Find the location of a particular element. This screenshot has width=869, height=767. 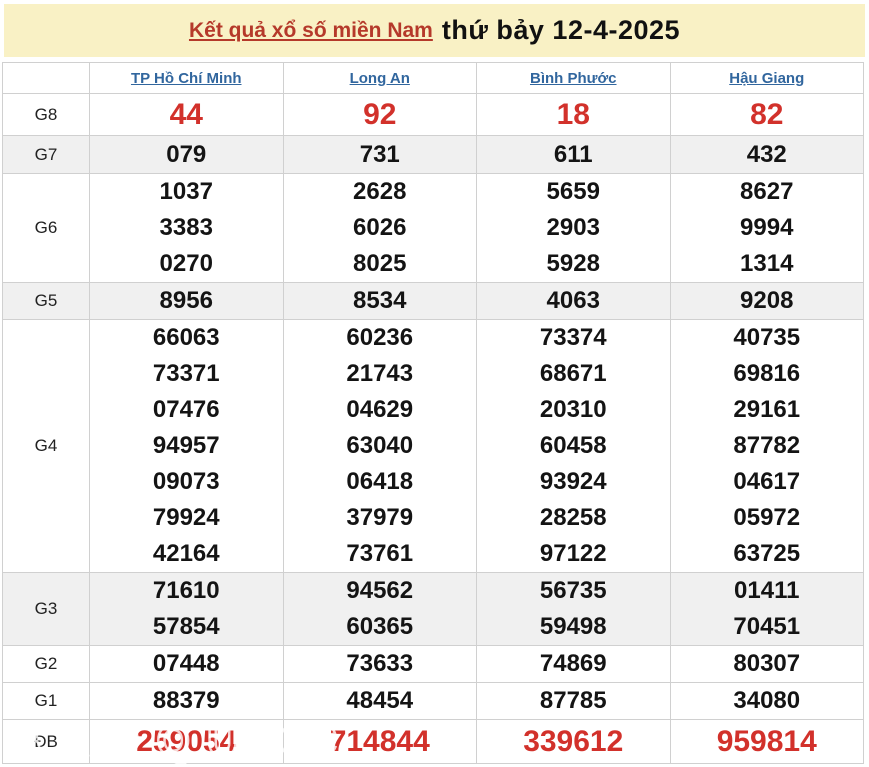

result-cell: 74869 is located at coordinates (573, 664).